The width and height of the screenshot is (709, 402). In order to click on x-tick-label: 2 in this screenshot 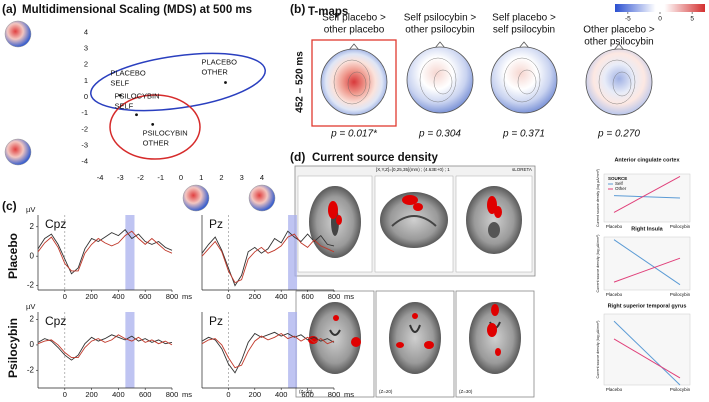, I will do `click(221, 177)`.